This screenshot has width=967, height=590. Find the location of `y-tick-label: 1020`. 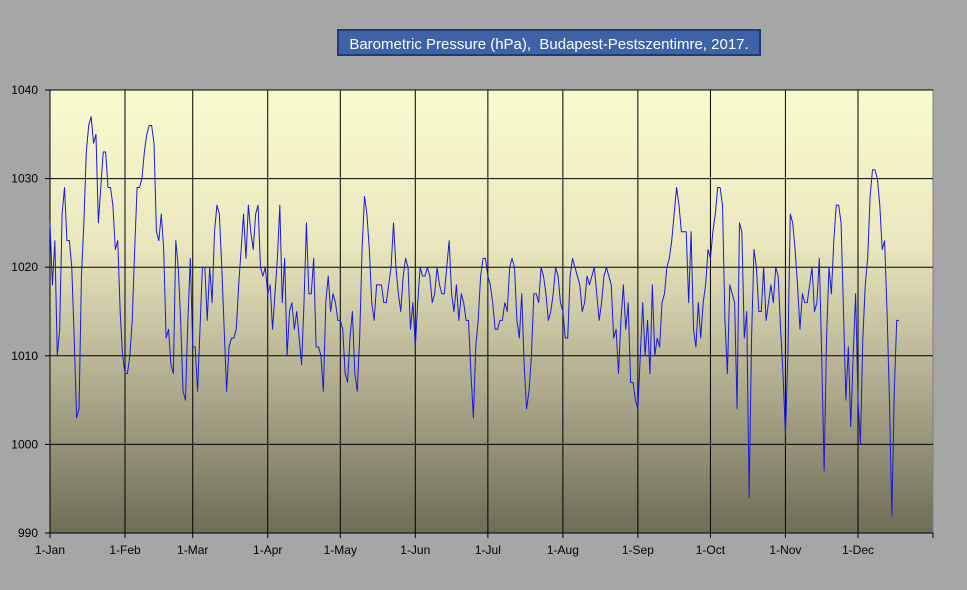

y-tick-label: 1020 is located at coordinates (24, 267).